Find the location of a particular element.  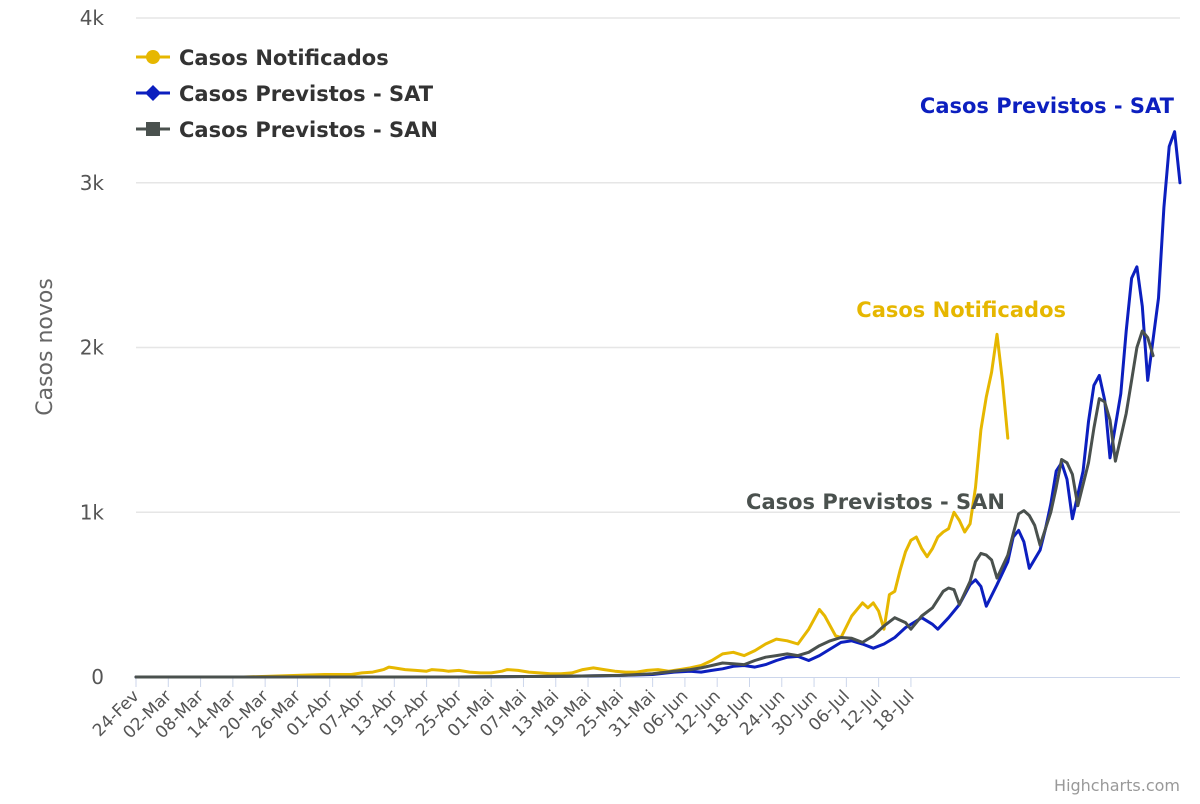

y-tick-label: 0 is located at coordinates (97, 677).